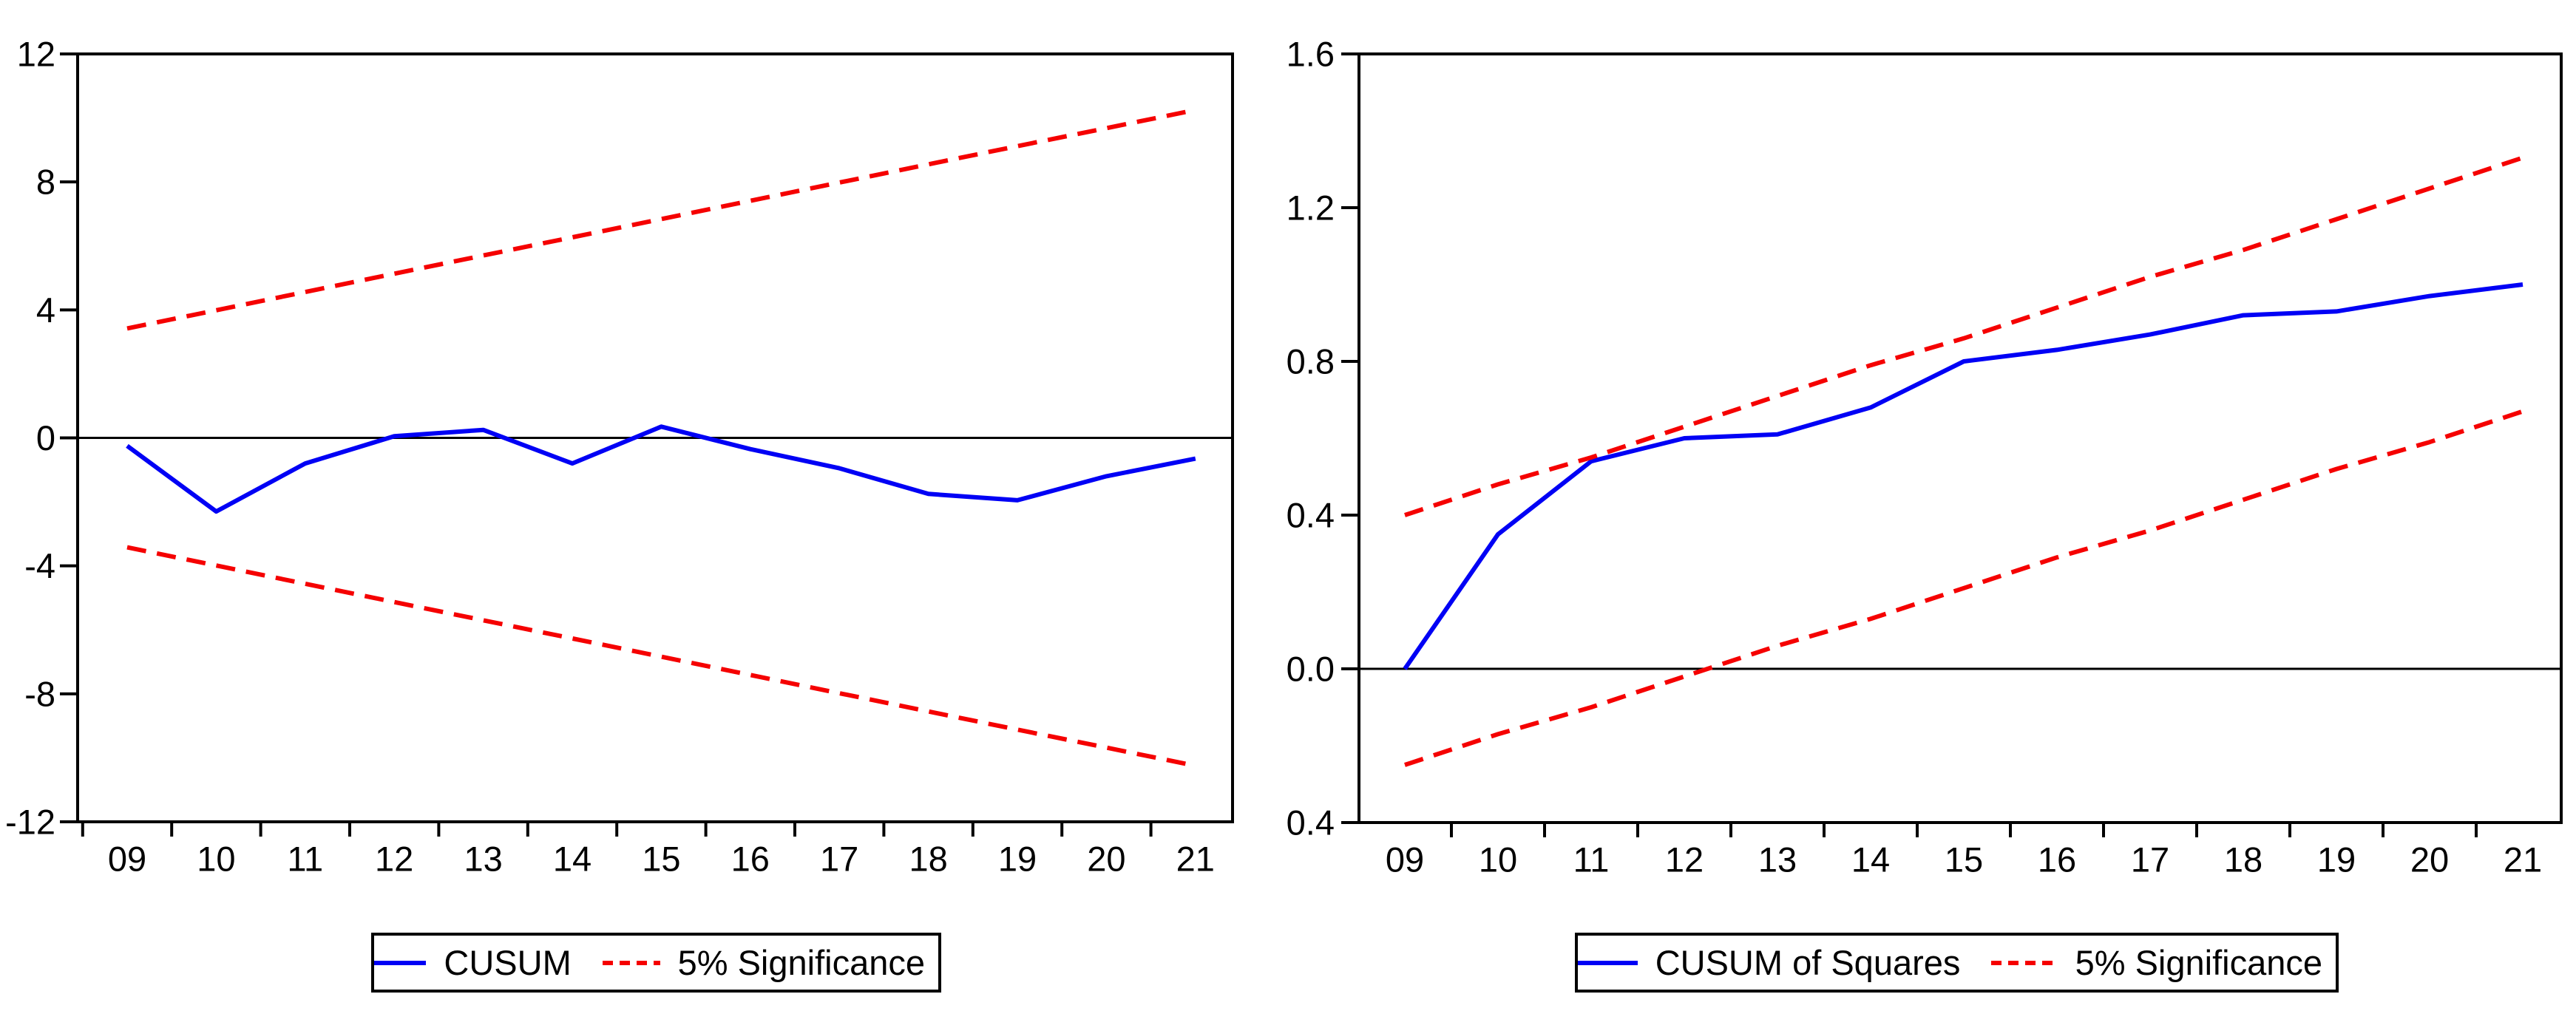  Describe the element at coordinates (39, 566) in the screenshot. I see `y-axis-tick-label: -4` at that location.